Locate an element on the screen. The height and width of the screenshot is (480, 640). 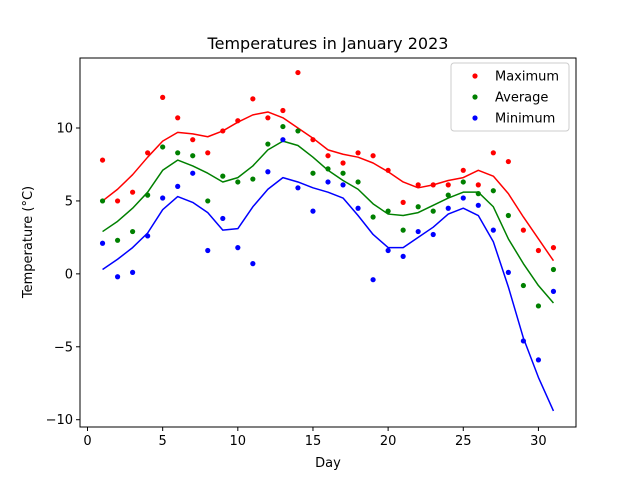
x-axis-label: Day is located at coordinates (328, 463).